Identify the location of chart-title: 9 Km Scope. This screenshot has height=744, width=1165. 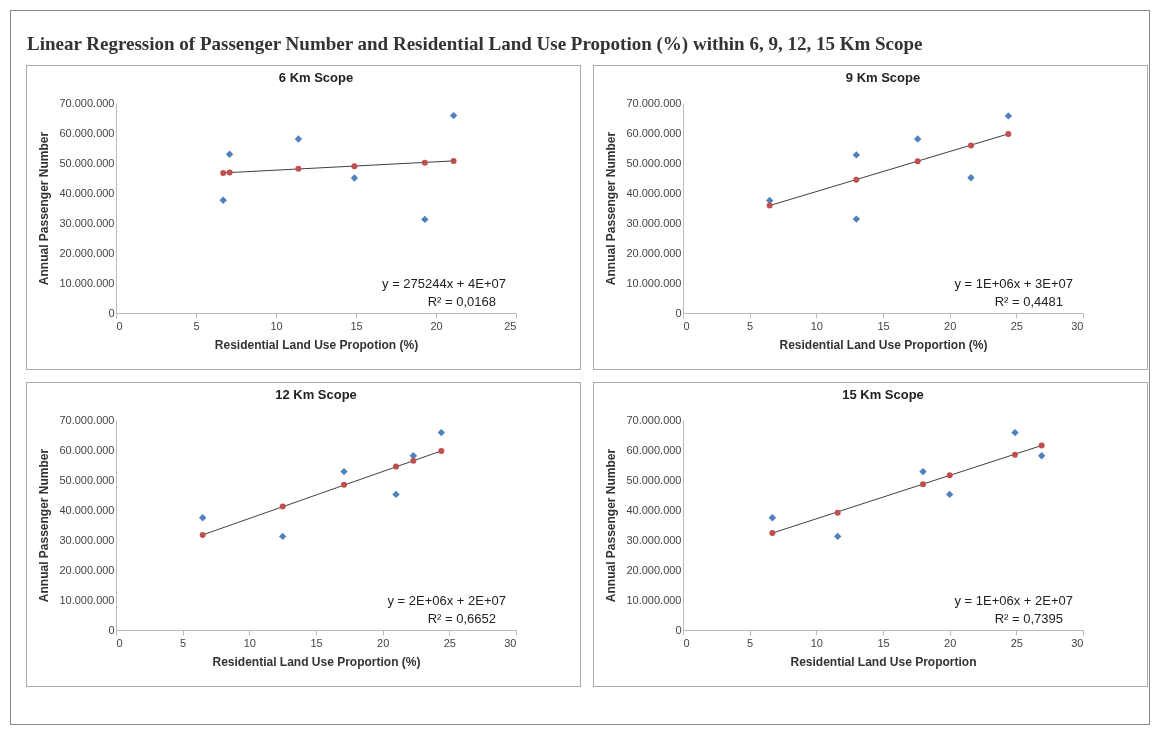
(883, 77).